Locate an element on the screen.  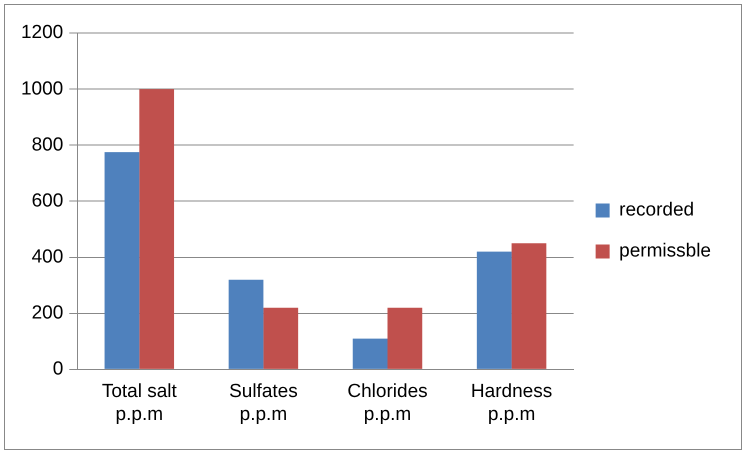
x-tick-label: Total salt p.p.m is located at coordinates (140, 403).